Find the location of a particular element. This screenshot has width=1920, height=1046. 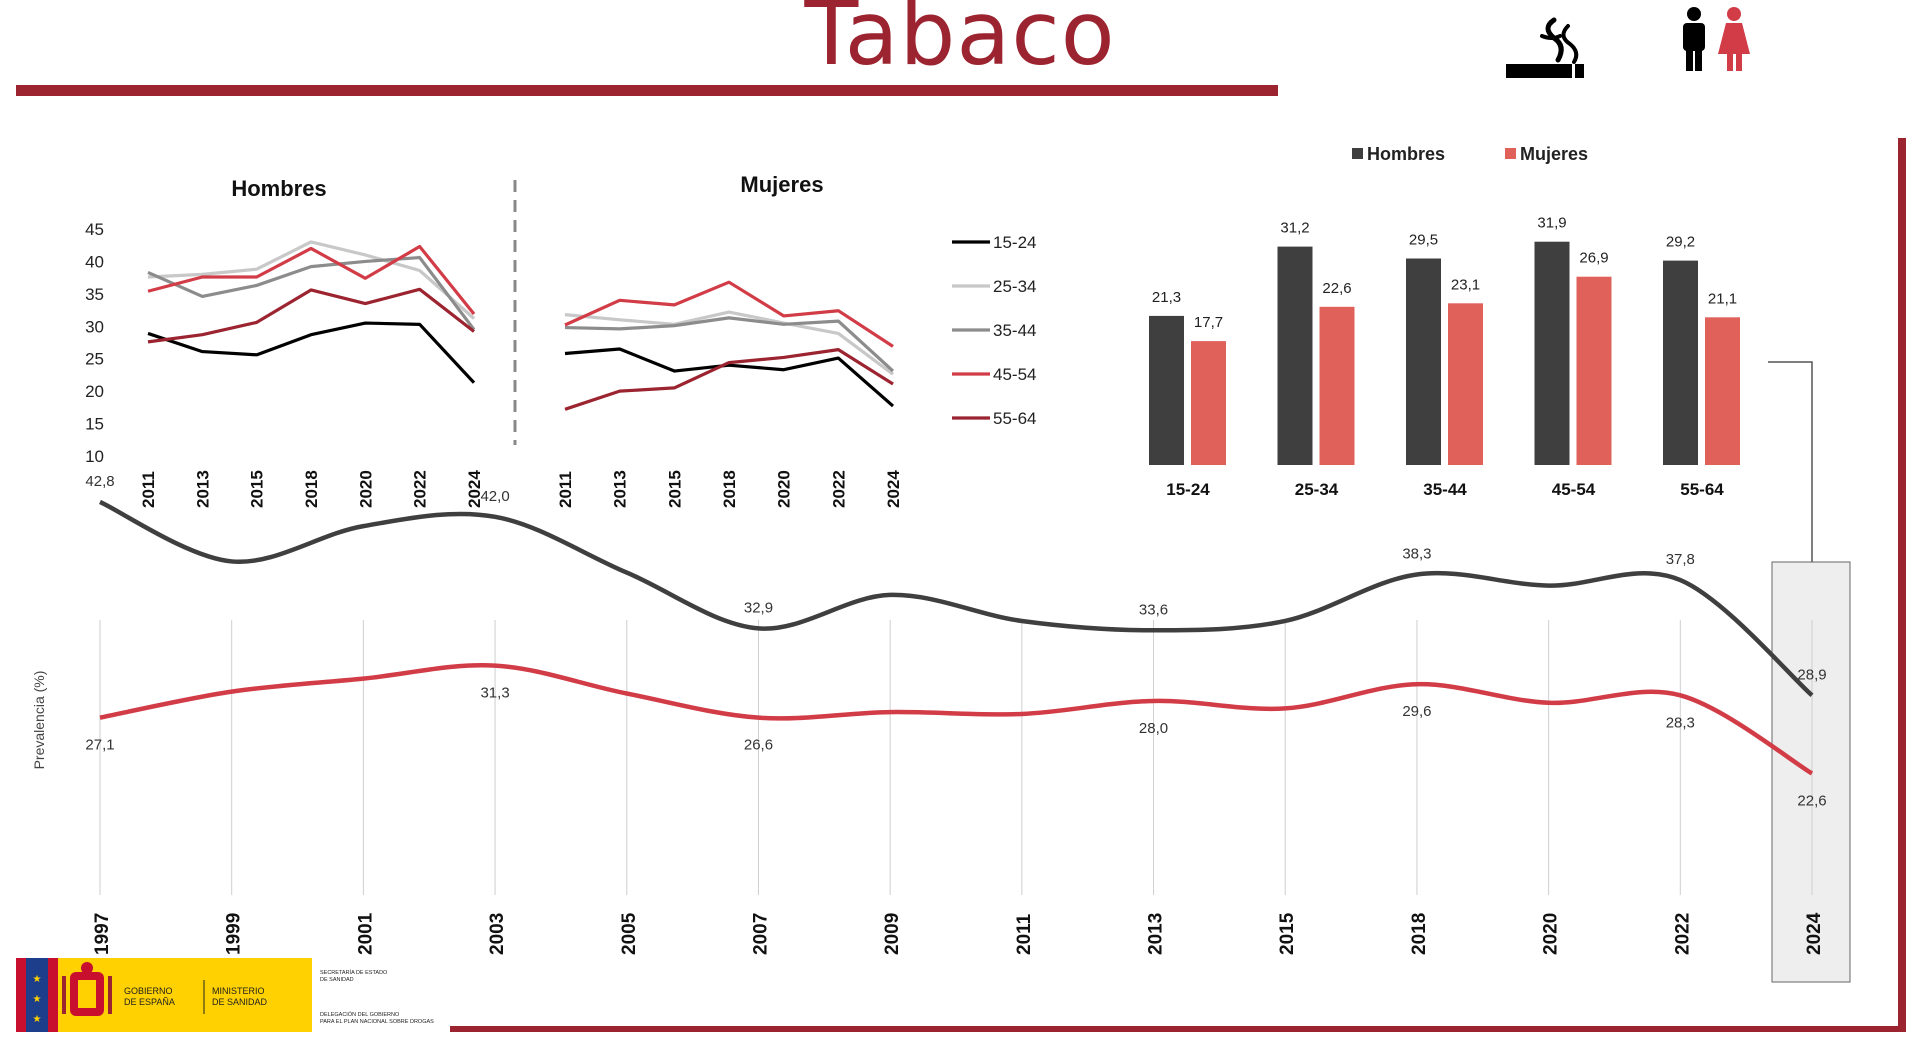

title-underline is located at coordinates (647, 90).